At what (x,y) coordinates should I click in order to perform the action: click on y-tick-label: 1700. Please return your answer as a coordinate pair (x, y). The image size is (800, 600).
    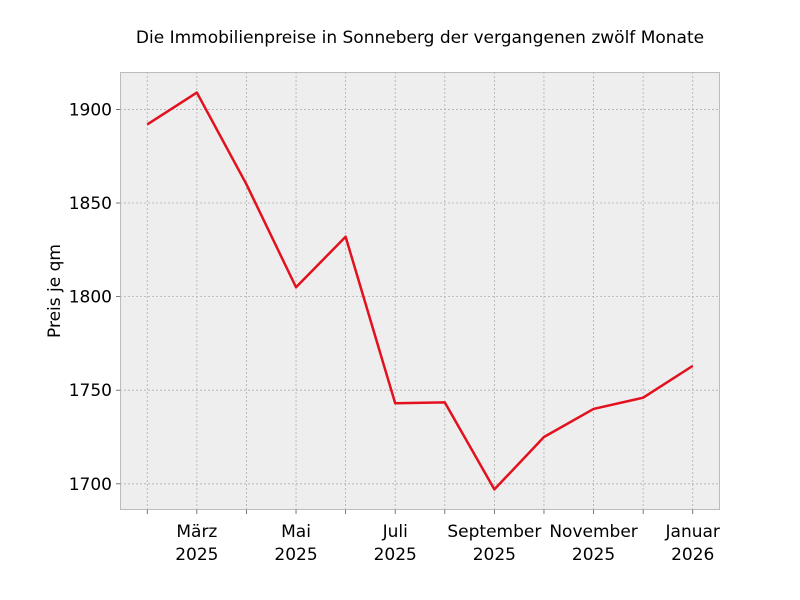
    Looking at the image, I should click on (90, 485).